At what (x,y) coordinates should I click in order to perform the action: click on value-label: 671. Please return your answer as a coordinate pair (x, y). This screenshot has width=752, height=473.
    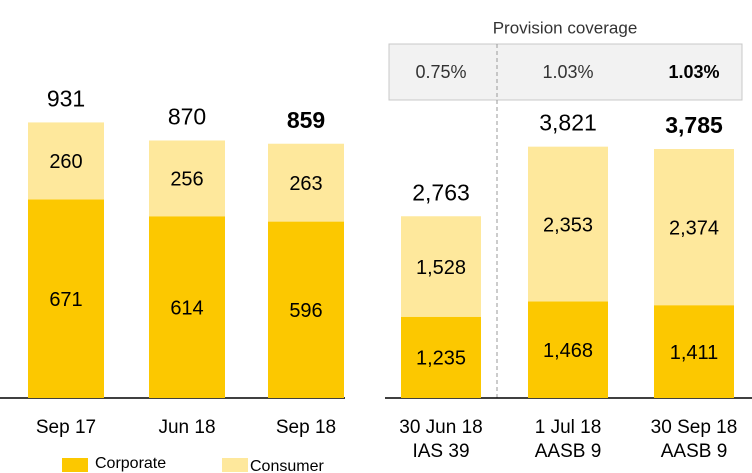
    Looking at the image, I should click on (65, 300).